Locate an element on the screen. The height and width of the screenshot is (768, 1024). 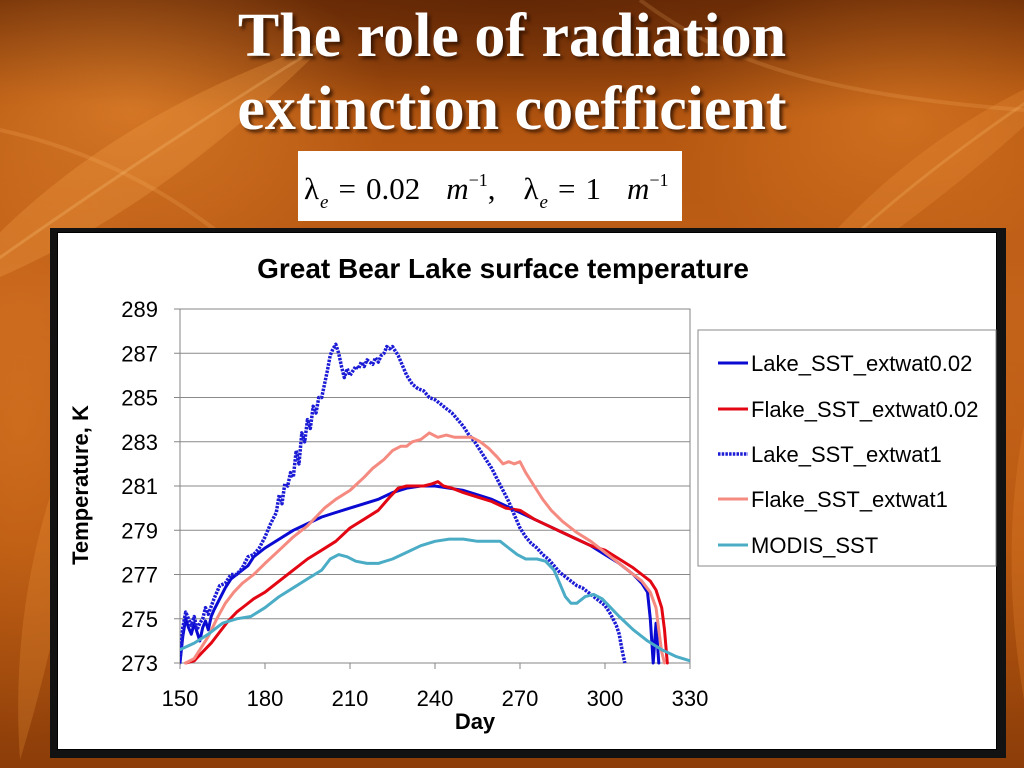
legend-item: Lake_SST_extwat0.02 is located at coordinates (845, 363).